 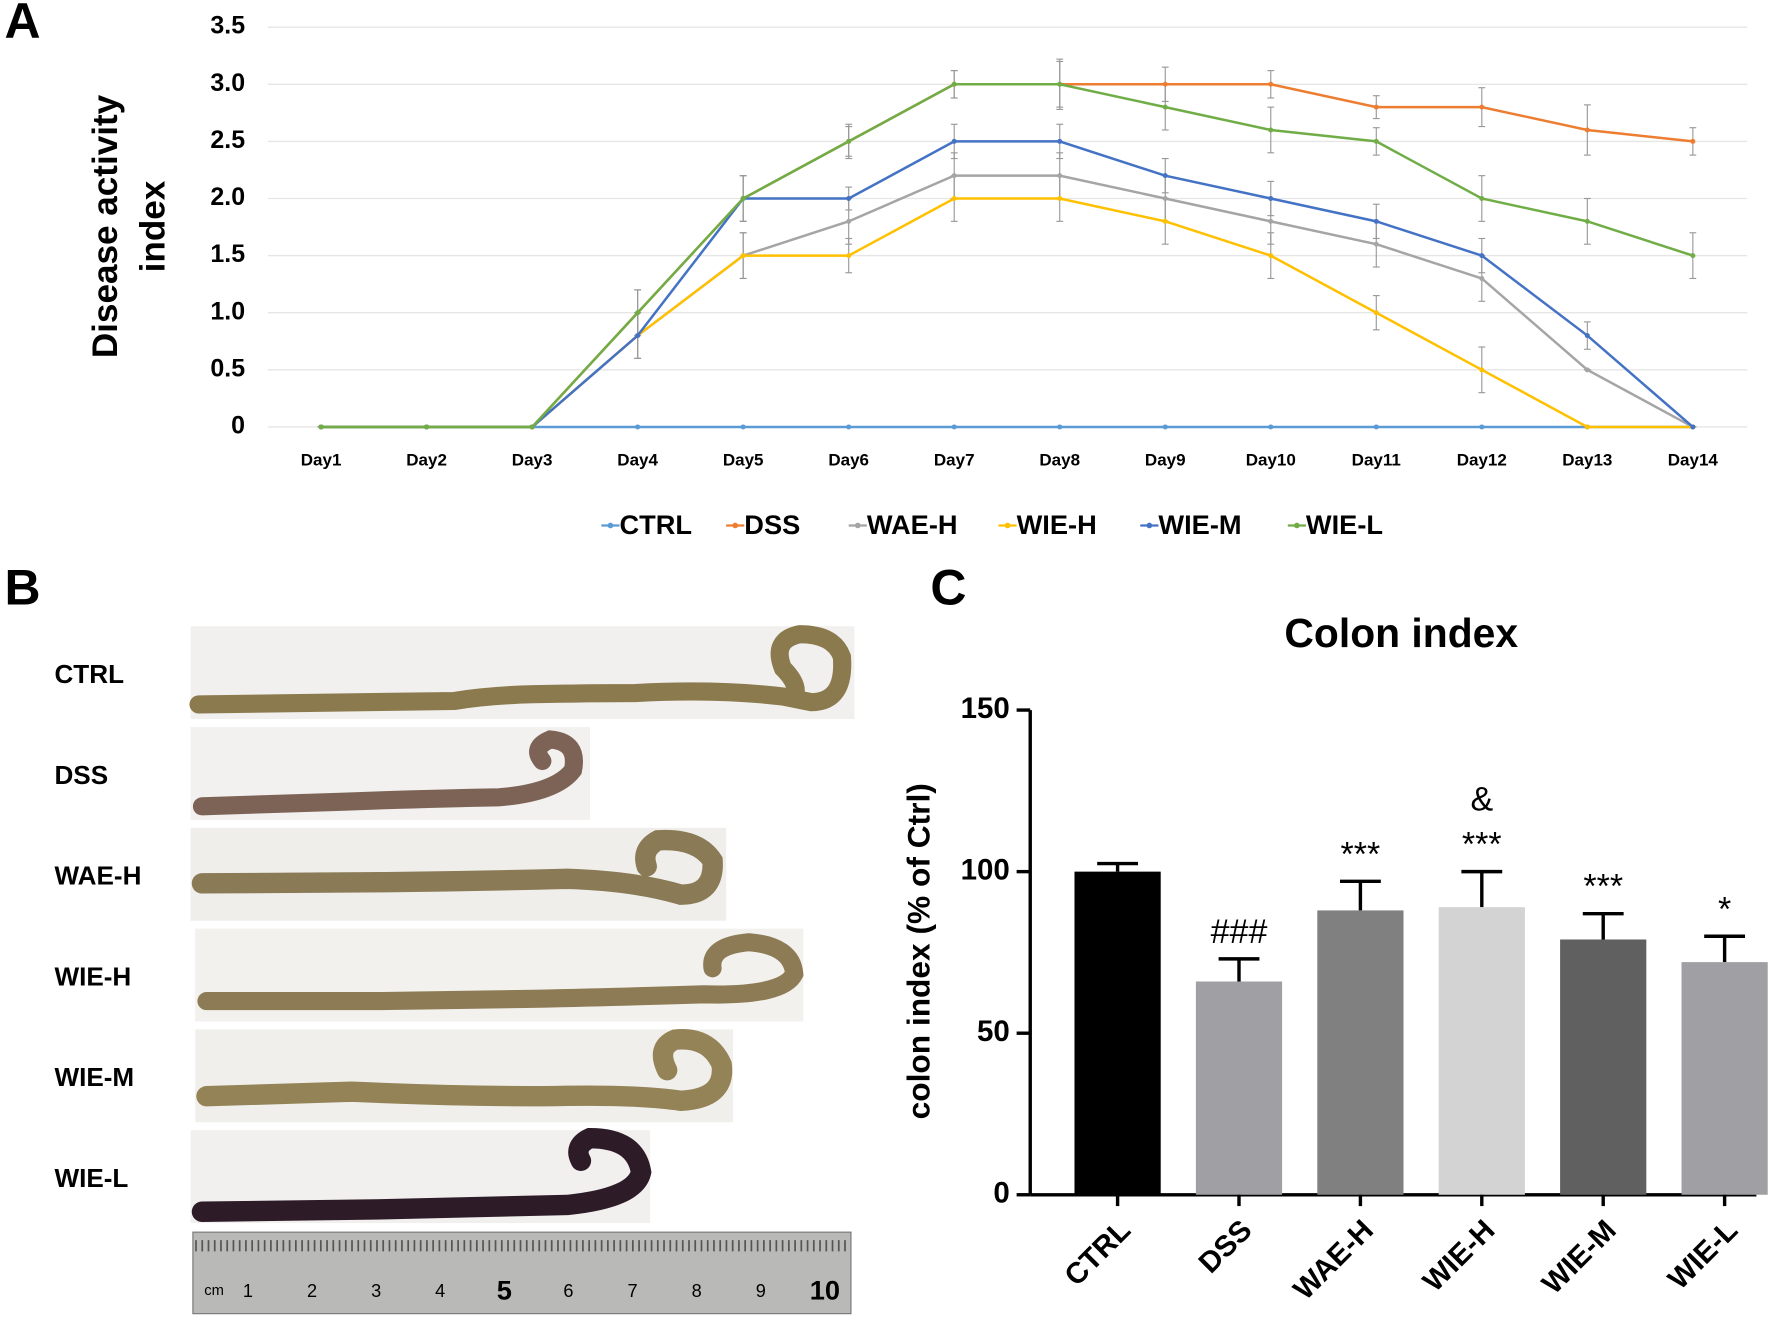 What do you see at coordinates (772, 524) in the screenshot?
I see `legend-label: DSS` at bounding box center [772, 524].